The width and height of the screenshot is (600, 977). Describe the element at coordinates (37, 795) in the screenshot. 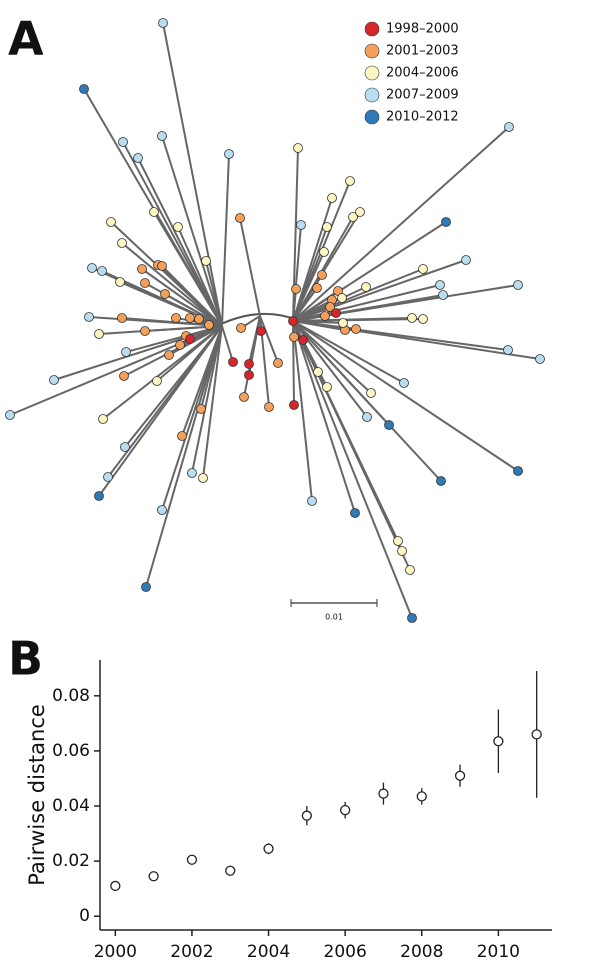

I see `y-axis-label: Pairwise distance` at that location.